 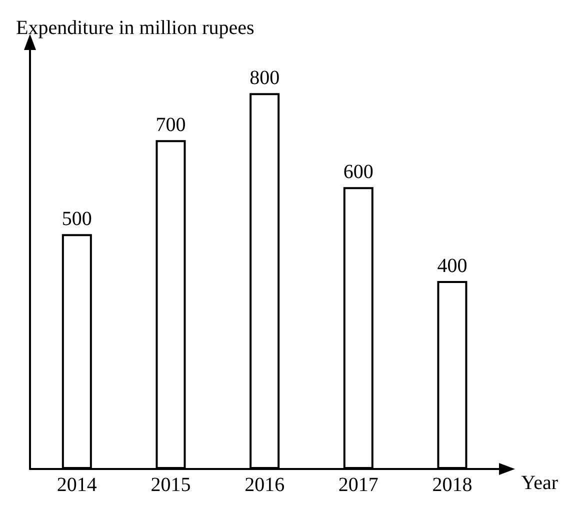 I want to click on x-tick-label: 2014, so click(x=76, y=485).